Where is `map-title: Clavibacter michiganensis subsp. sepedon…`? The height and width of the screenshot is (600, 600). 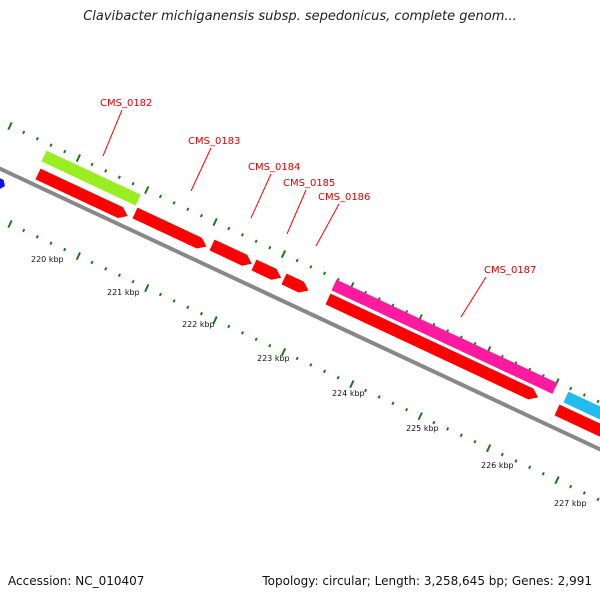
map-title: Clavibacter michiganensis subsp. sepedon… is located at coordinates (300, 16).